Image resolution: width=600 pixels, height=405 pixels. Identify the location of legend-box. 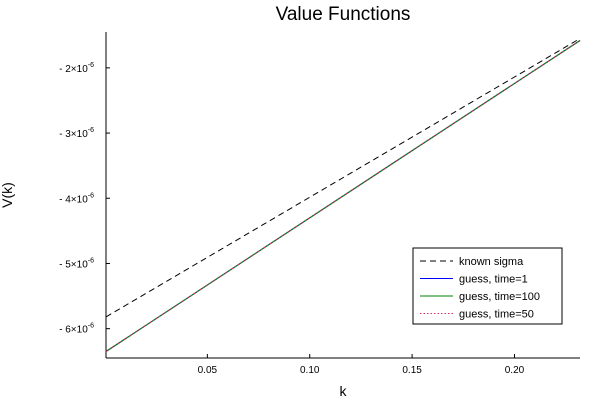
(487, 286).